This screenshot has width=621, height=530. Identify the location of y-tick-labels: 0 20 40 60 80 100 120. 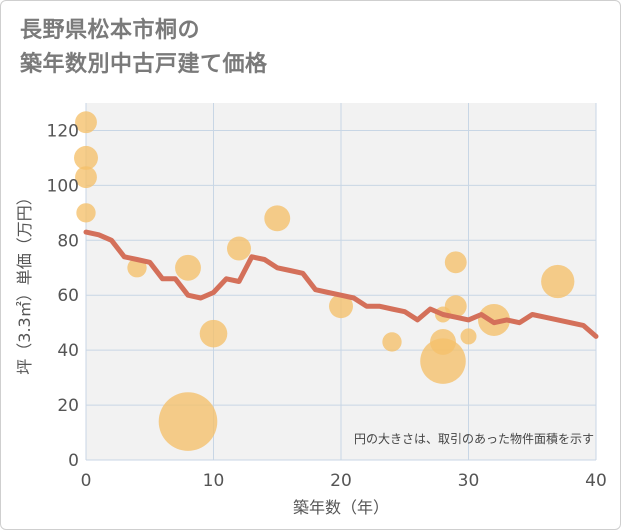
(63, 296).